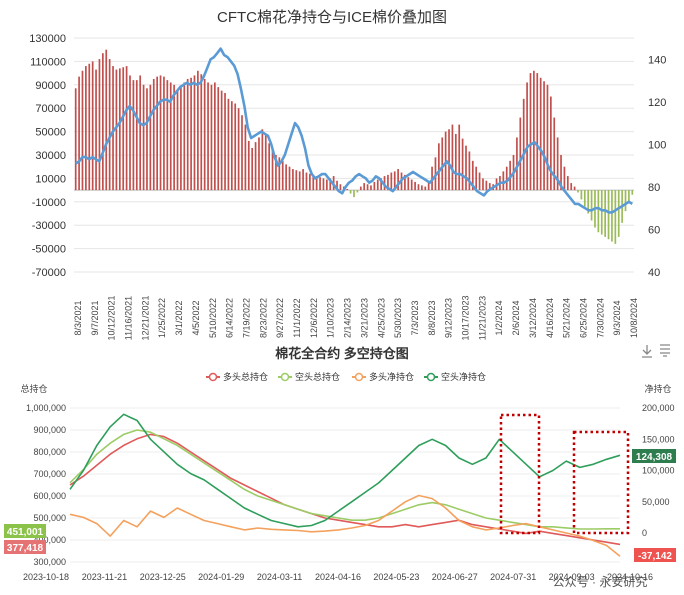 The width and height of the screenshot is (684, 595). What do you see at coordinates (396, 577) in the screenshot?
I see `bottom-x-tick-label: 2024-05-23` at bounding box center [396, 577].